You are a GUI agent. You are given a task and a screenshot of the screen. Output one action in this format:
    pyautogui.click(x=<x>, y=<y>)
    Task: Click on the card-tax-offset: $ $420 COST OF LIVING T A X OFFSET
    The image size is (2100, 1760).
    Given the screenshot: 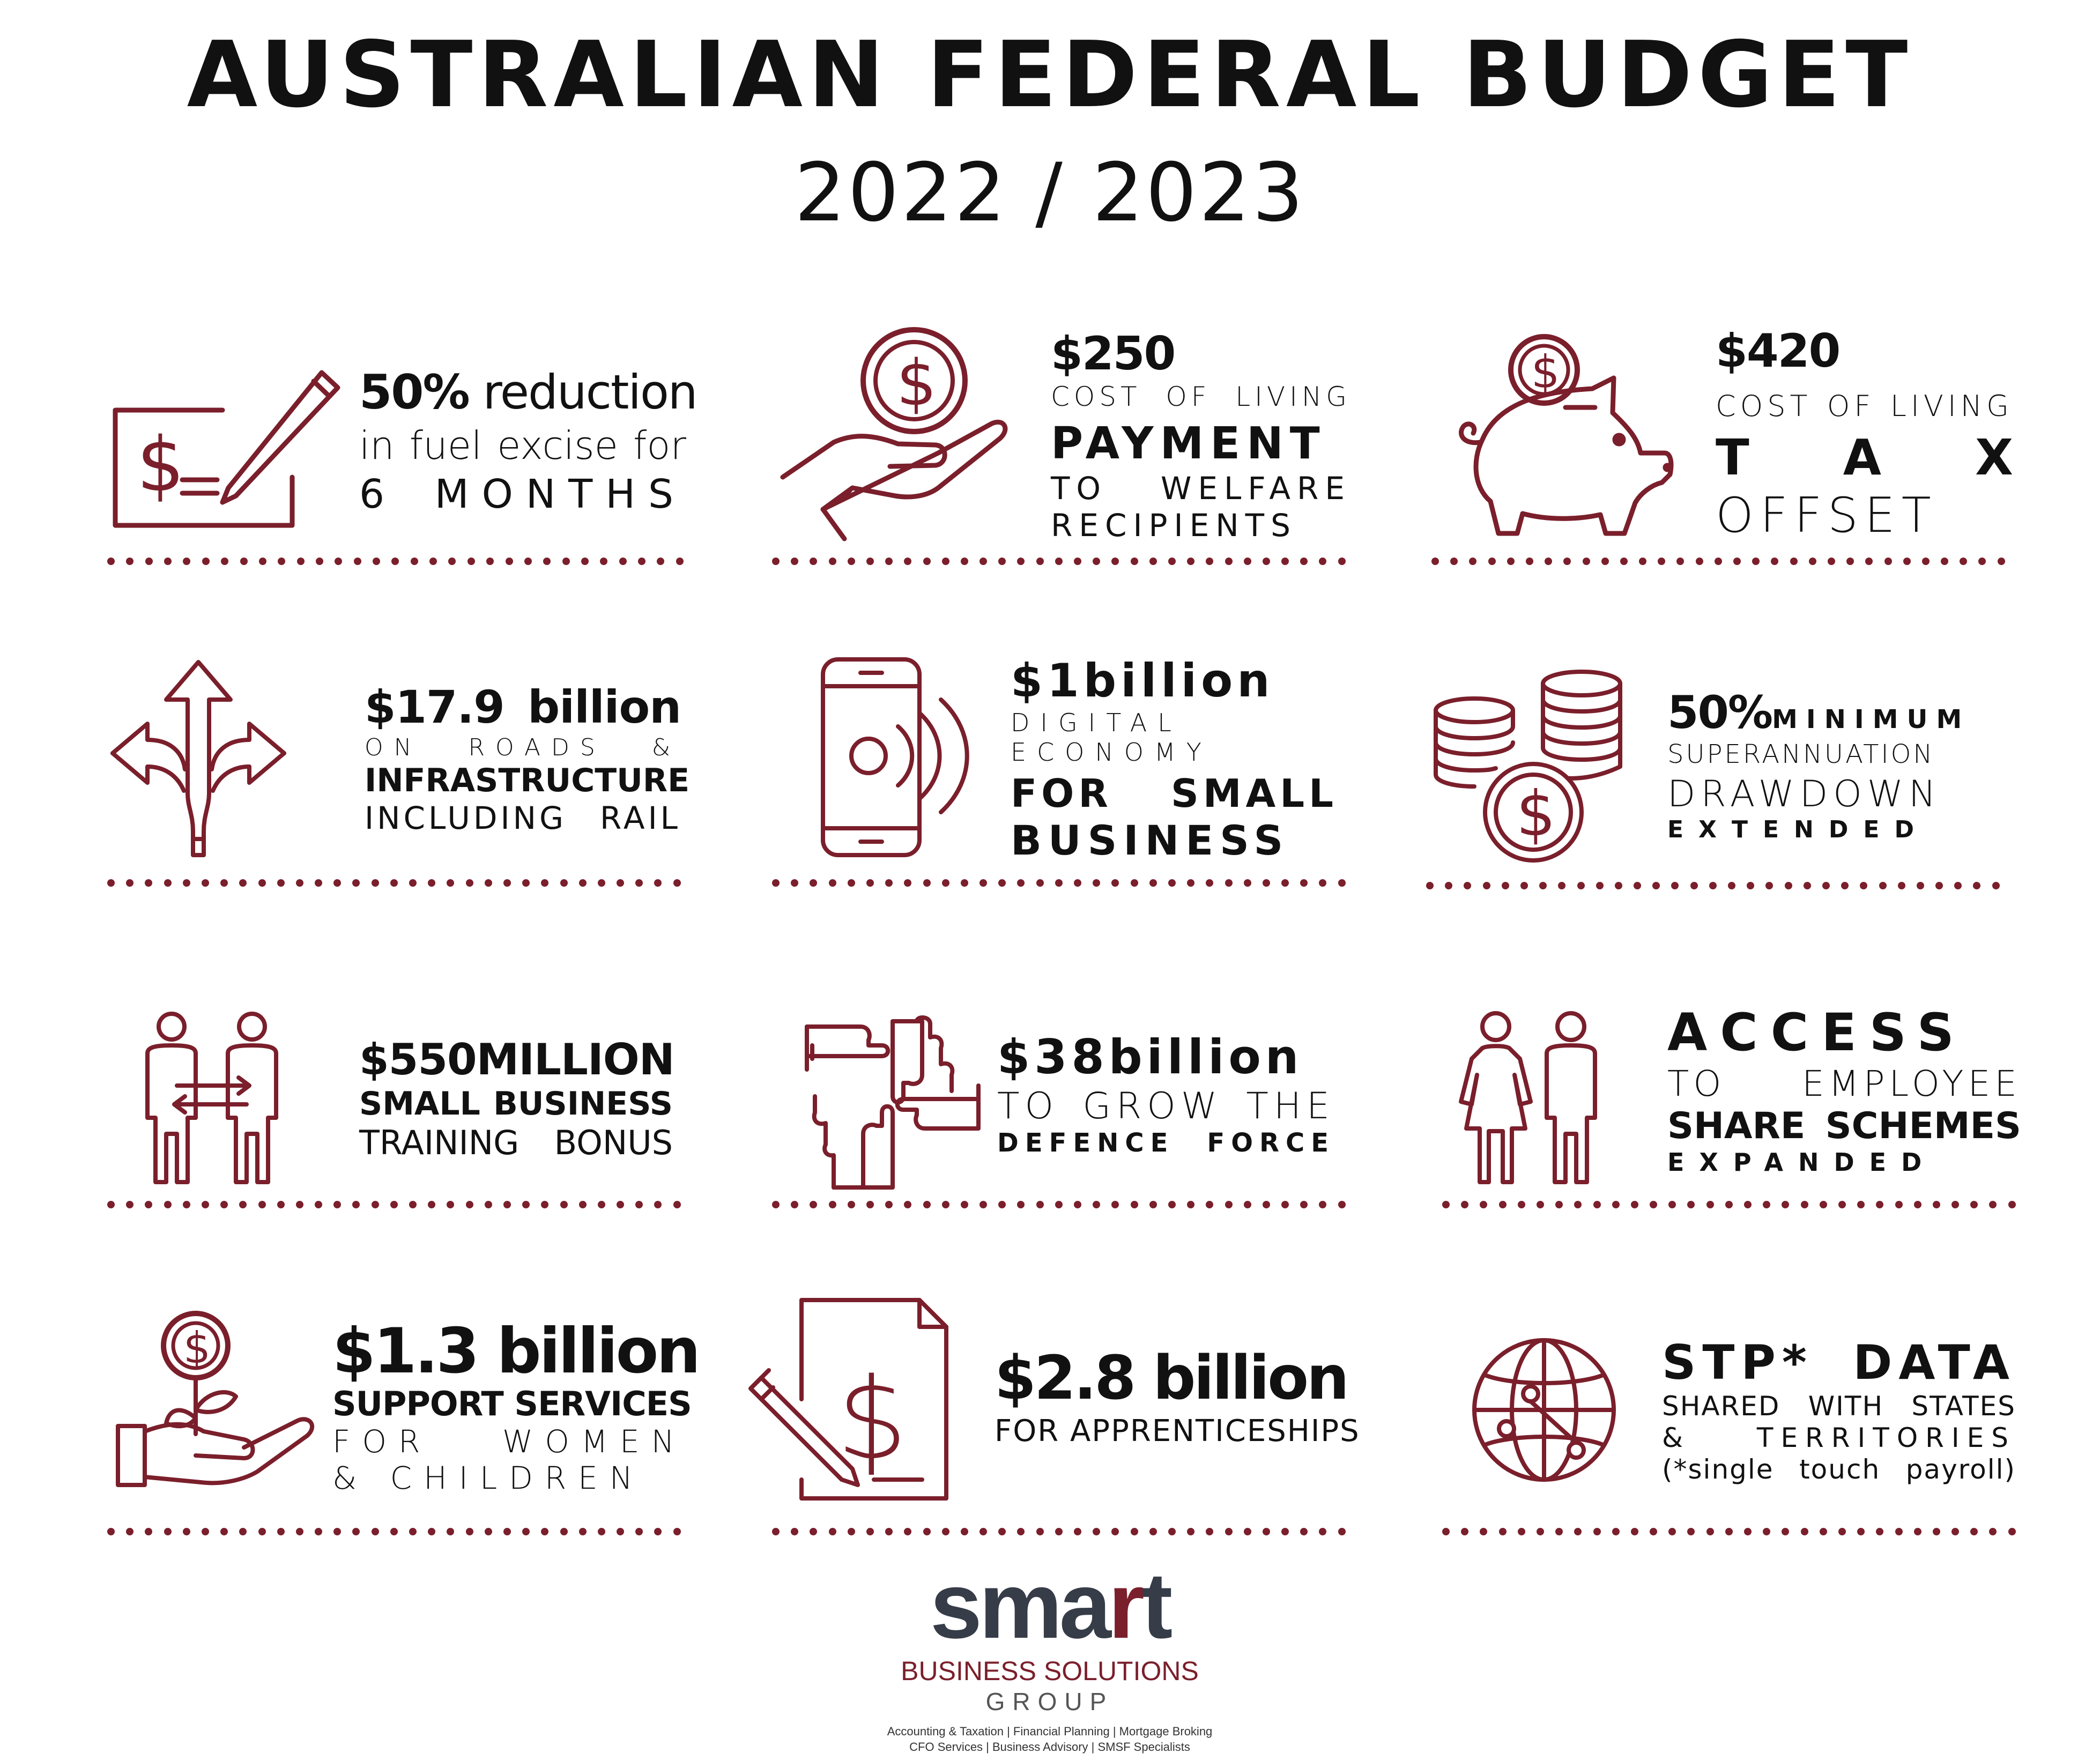 What is the action you would take?
    pyautogui.click(x=1726, y=450)
    